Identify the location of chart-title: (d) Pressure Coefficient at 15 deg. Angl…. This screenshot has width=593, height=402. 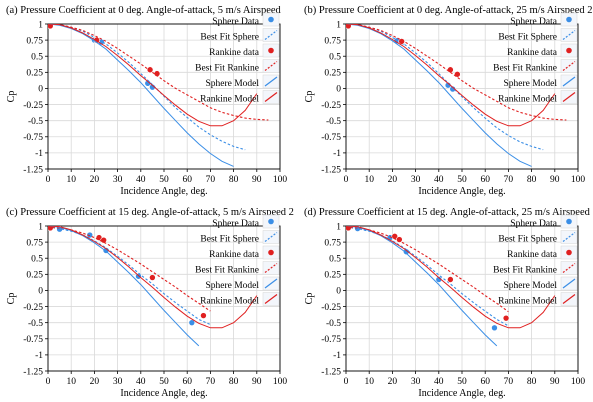
(448, 212).